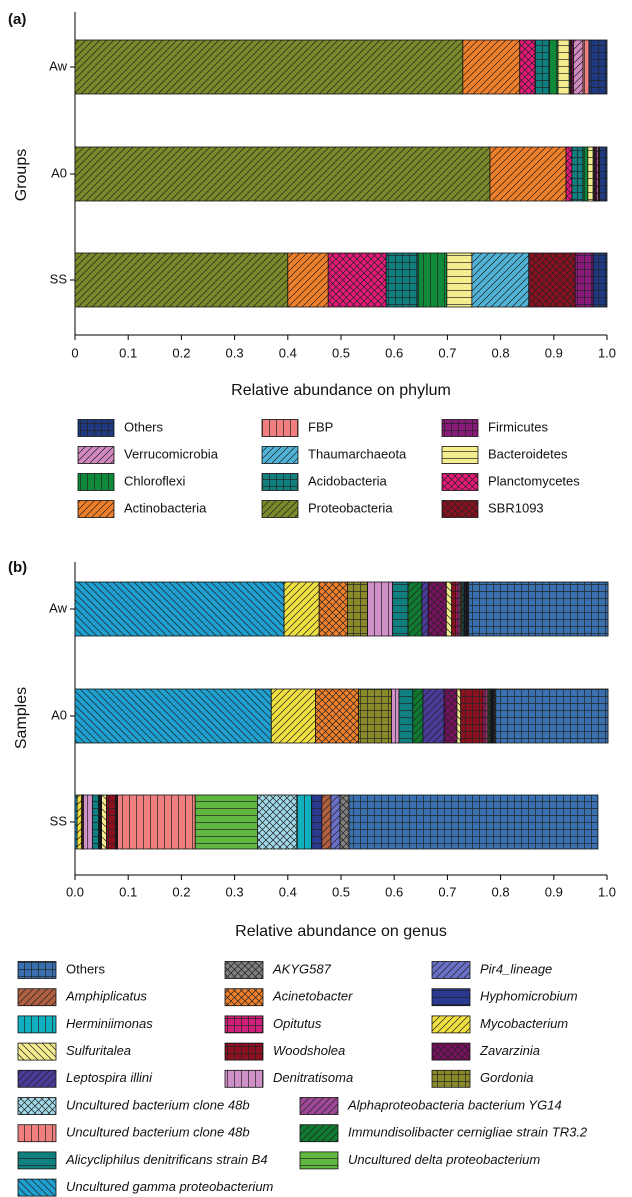  Describe the element at coordinates (59, 714) in the screenshot. I see `y-tick-label: A0` at that location.